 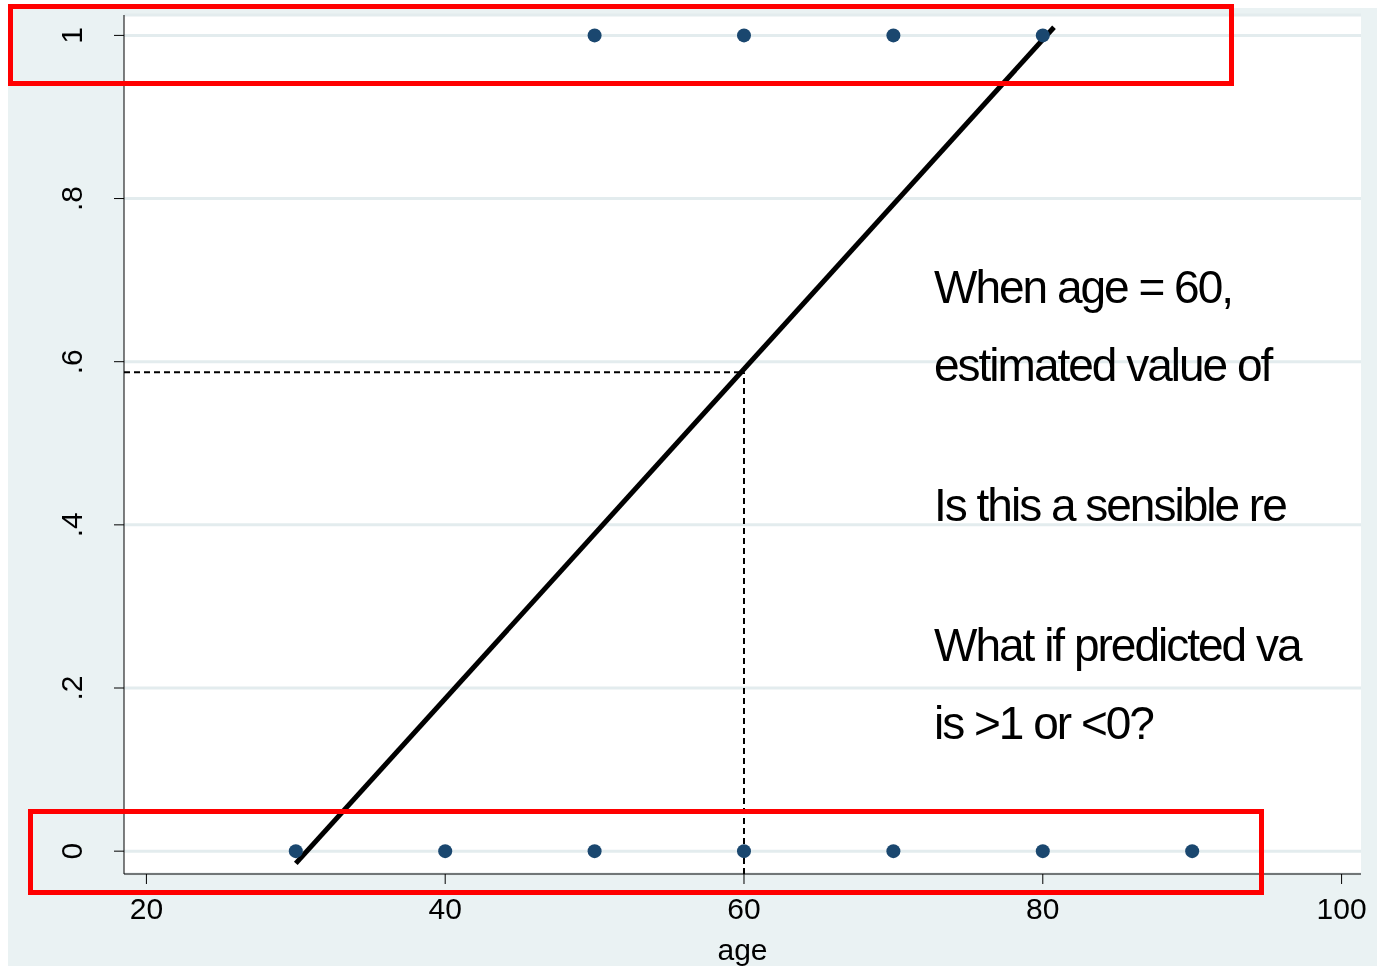 What do you see at coordinates (1341, 909) in the screenshot?
I see `x-tick-label: 100` at bounding box center [1341, 909].